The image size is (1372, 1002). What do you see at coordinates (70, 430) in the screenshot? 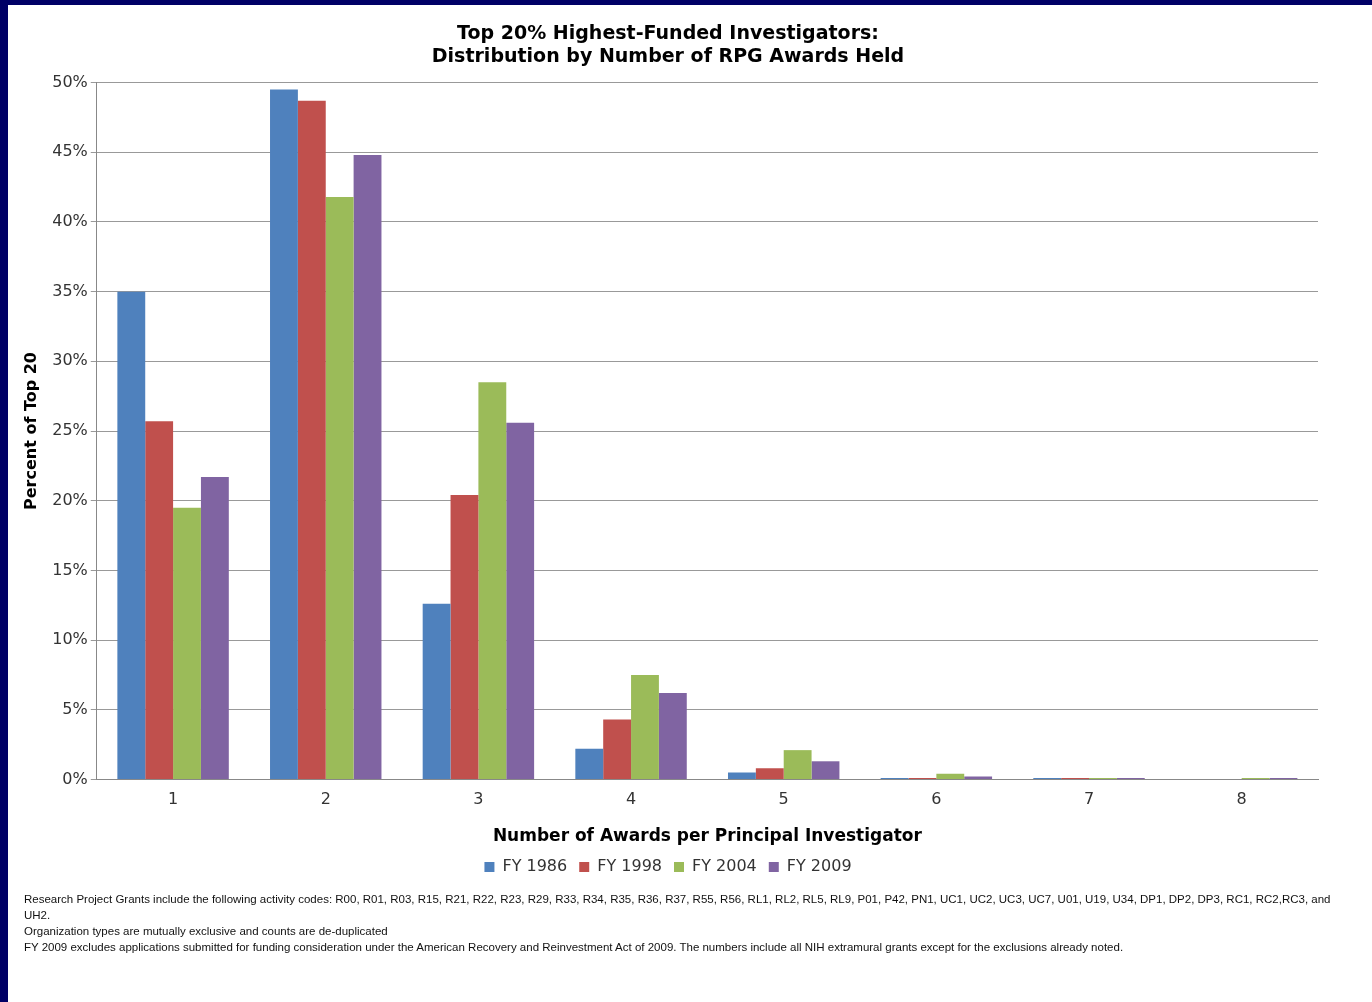
I see `y-tick-label: 25%` at bounding box center [70, 430].